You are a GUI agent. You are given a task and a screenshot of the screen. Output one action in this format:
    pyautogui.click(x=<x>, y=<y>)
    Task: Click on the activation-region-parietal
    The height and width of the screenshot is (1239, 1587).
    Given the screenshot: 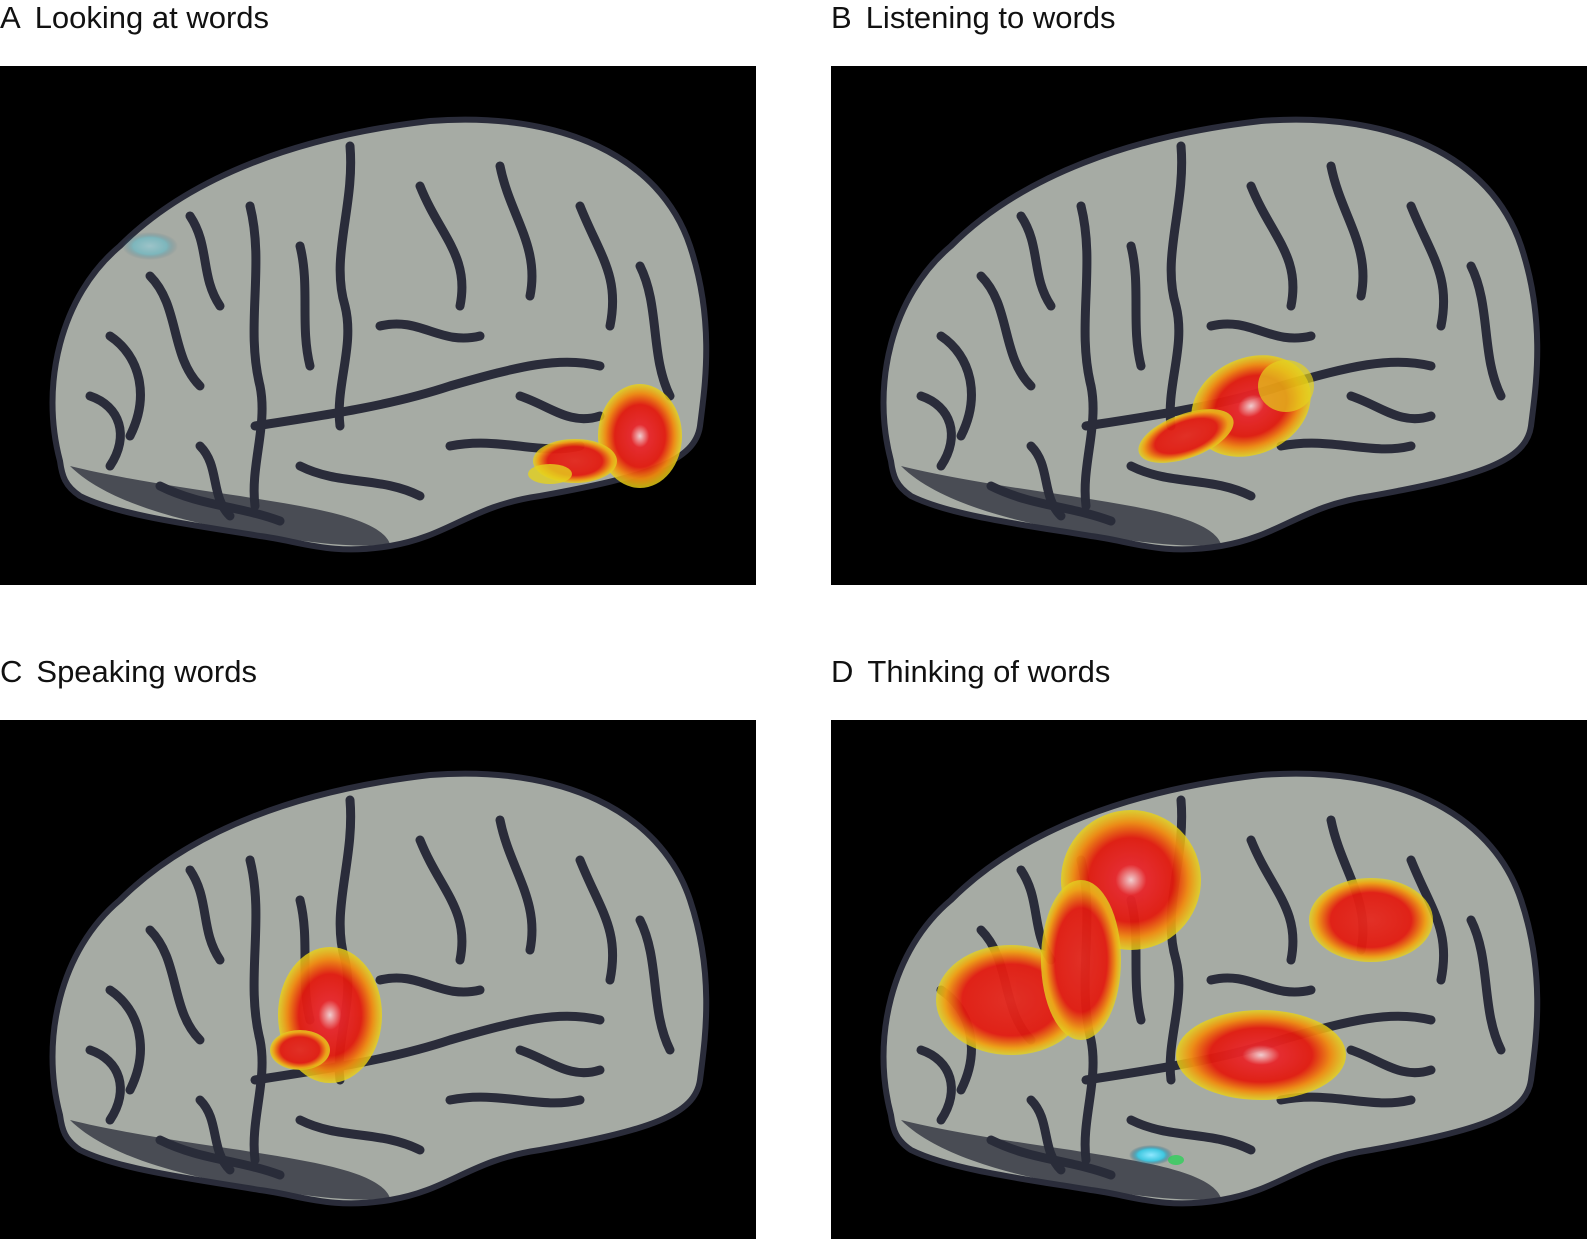 What is the action you would take?
    pyautogui.click(x=1371, y=920)
    